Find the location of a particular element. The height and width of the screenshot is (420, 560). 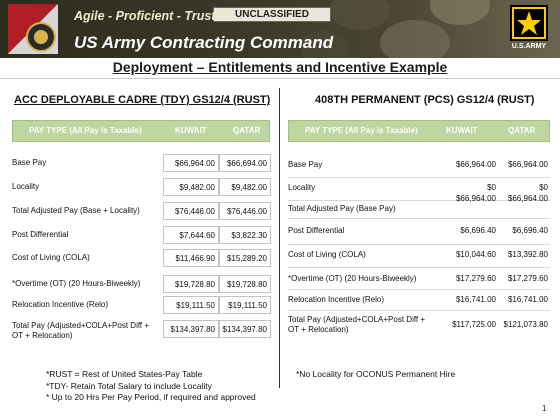

kuwait-value: $19,728.80 is located at coordinates (191, 284).